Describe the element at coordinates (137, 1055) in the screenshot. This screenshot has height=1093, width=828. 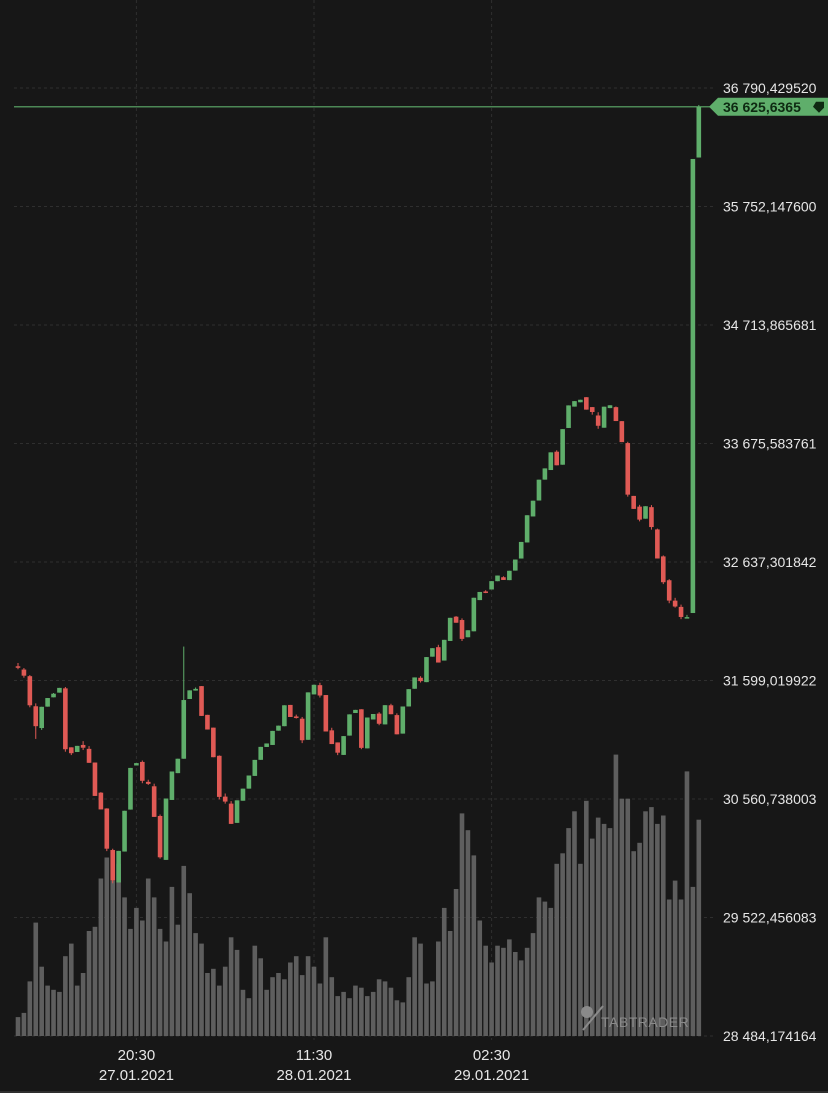
I see `time-tick-label: 20:30` at that location.